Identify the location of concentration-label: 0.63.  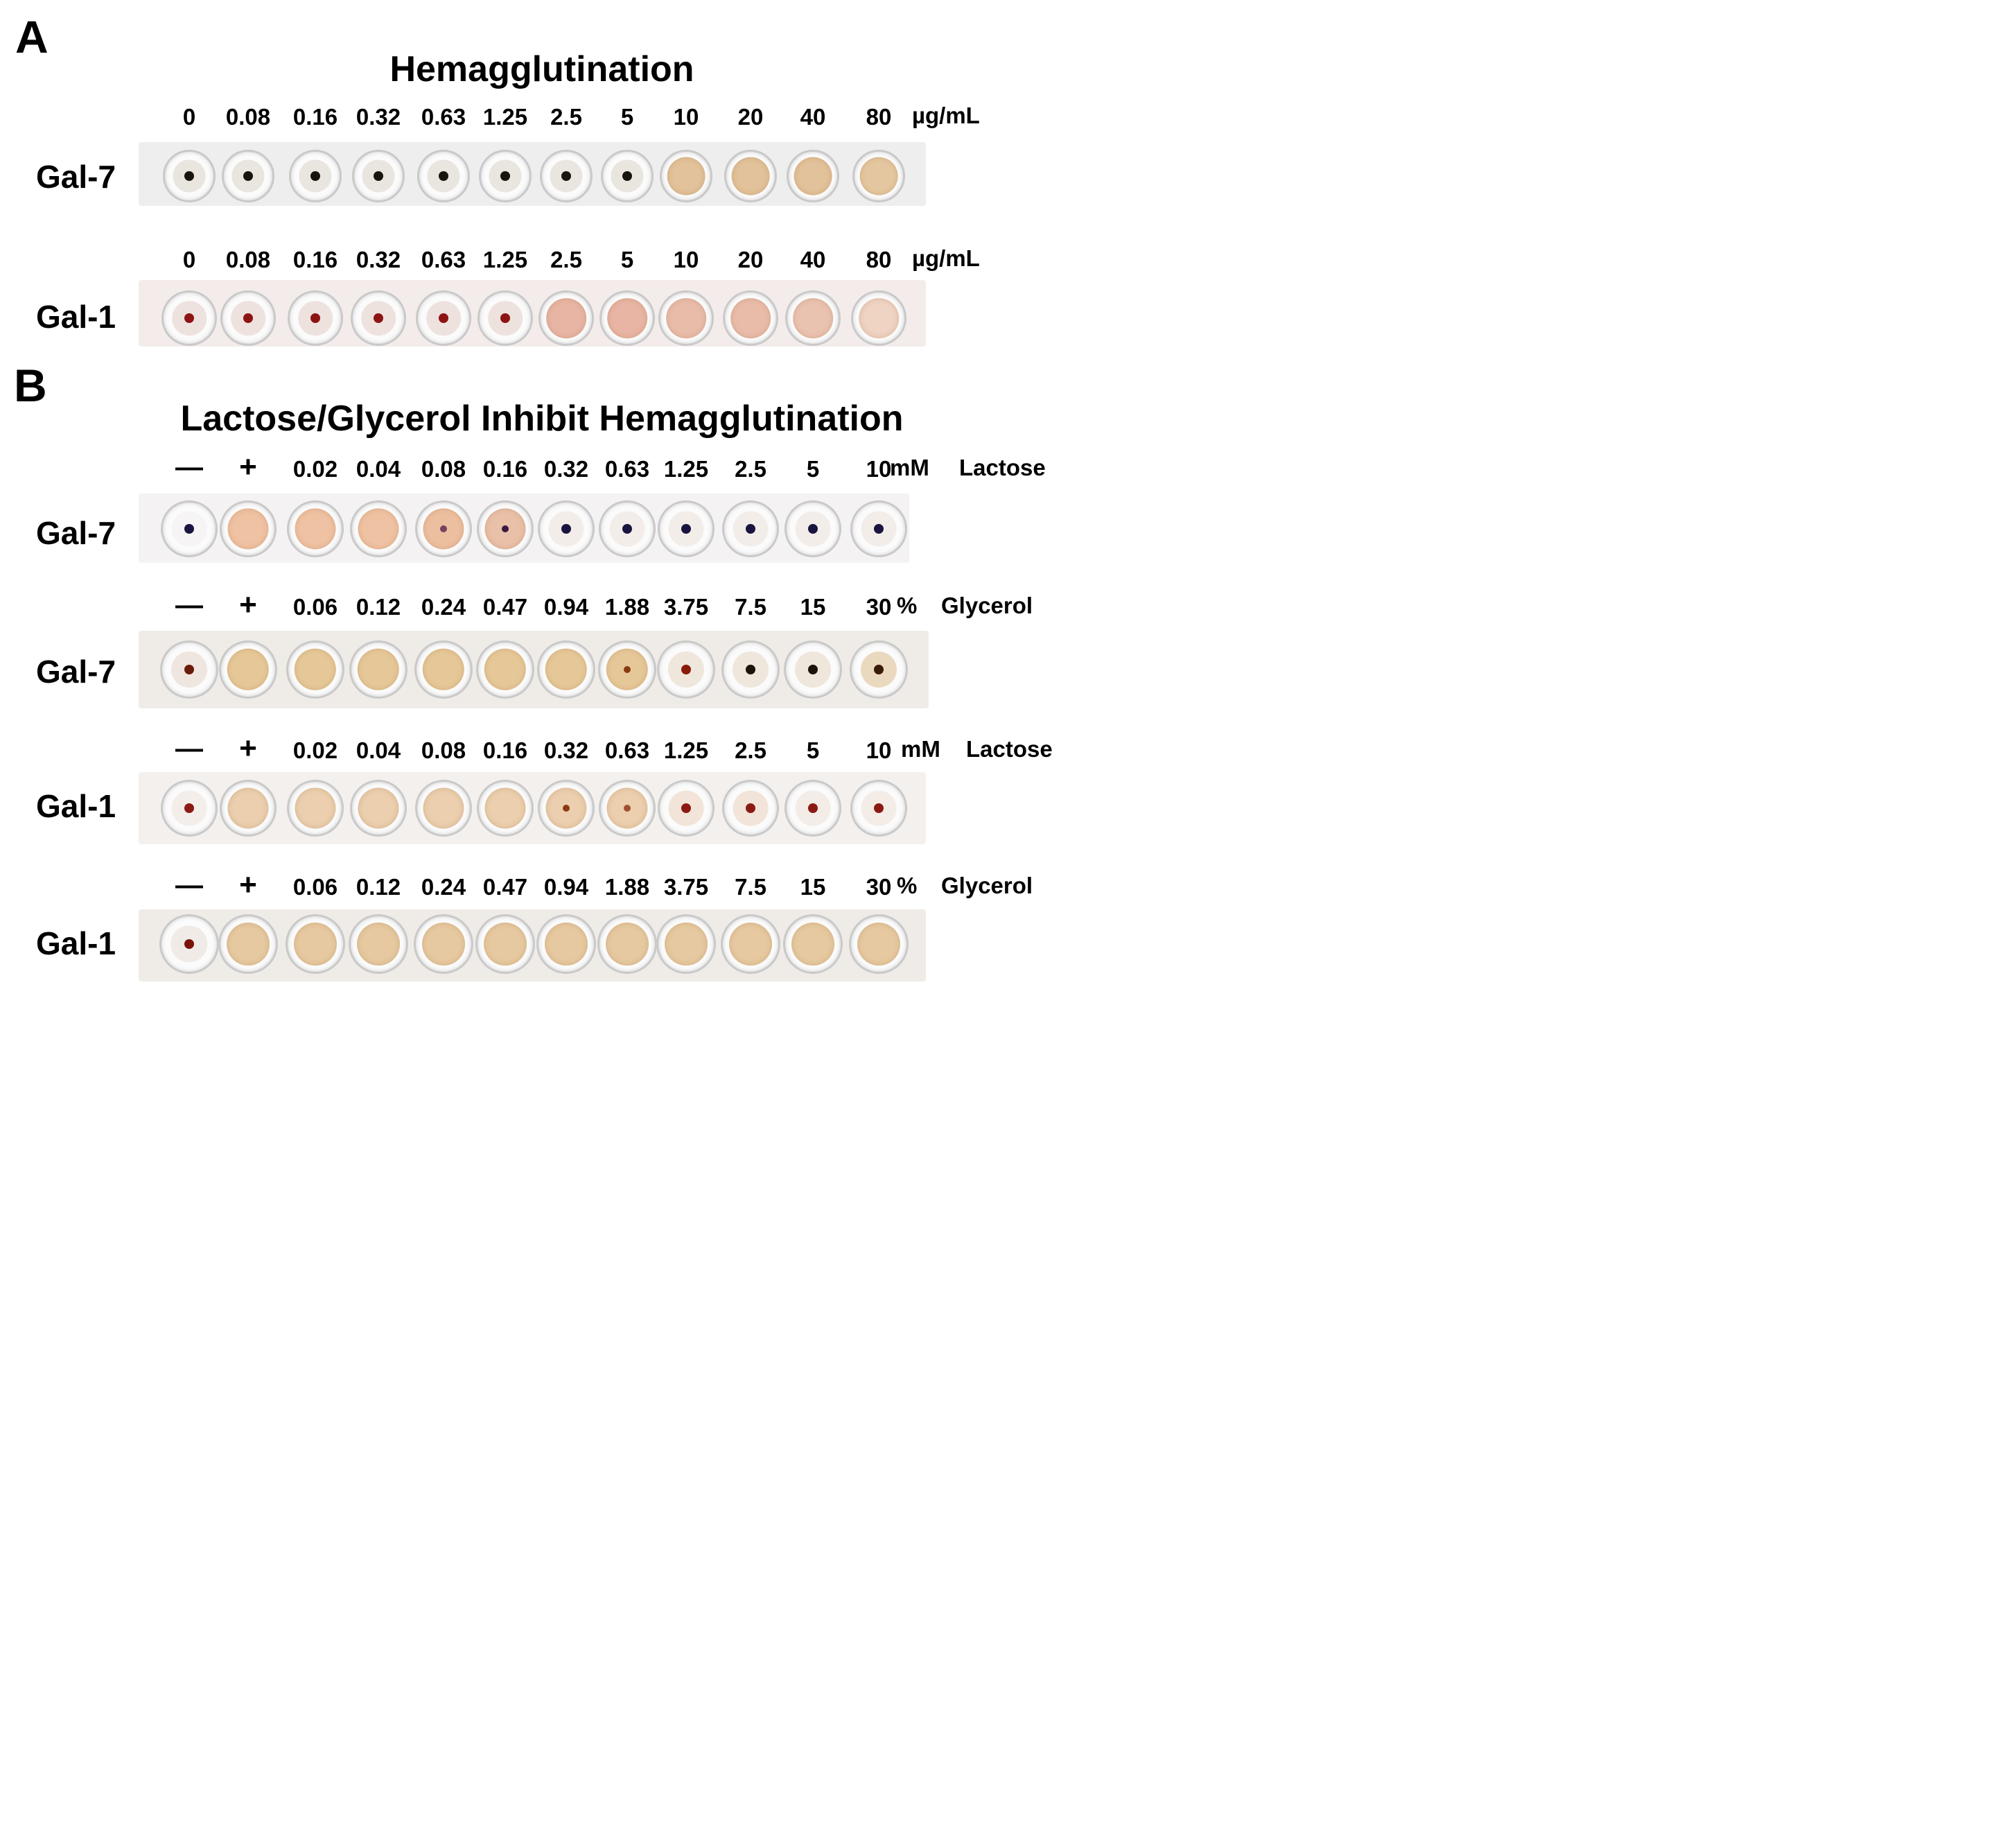
(443, 260).